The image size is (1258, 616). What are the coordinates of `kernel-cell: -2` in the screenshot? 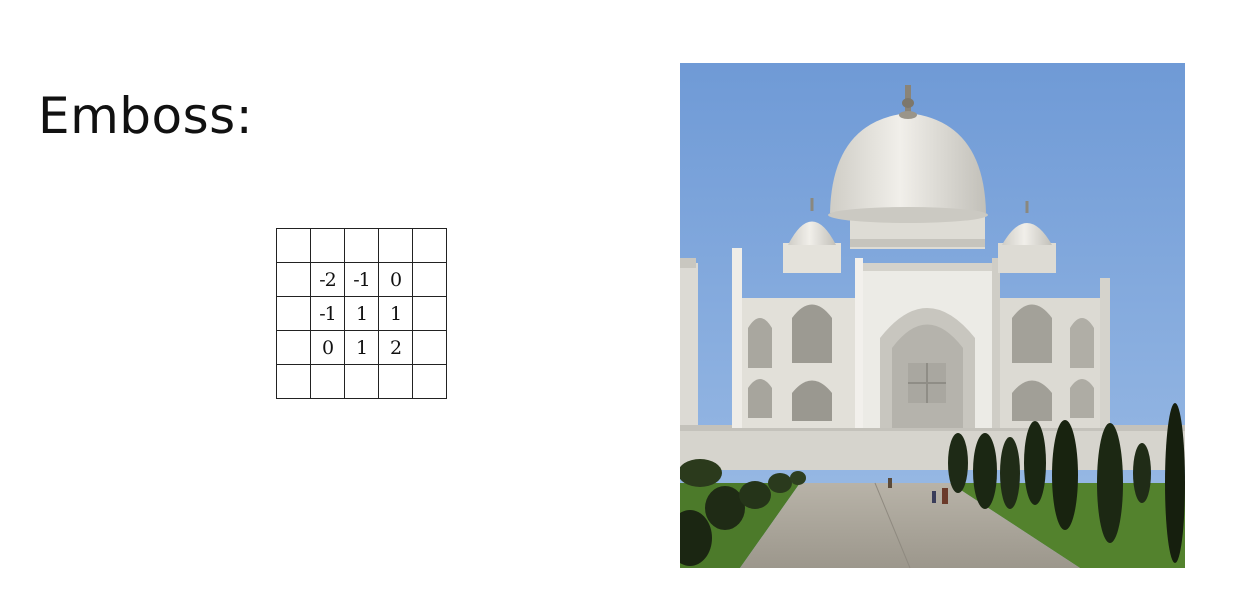 It's located at (327, 279).